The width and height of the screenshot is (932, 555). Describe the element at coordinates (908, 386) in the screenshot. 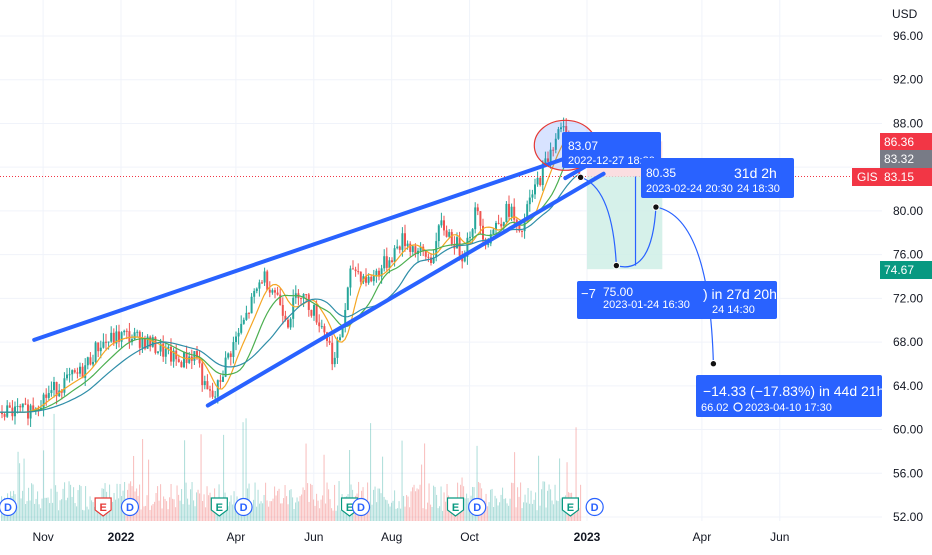

I see `y-tick-label: 64.00` at that location.